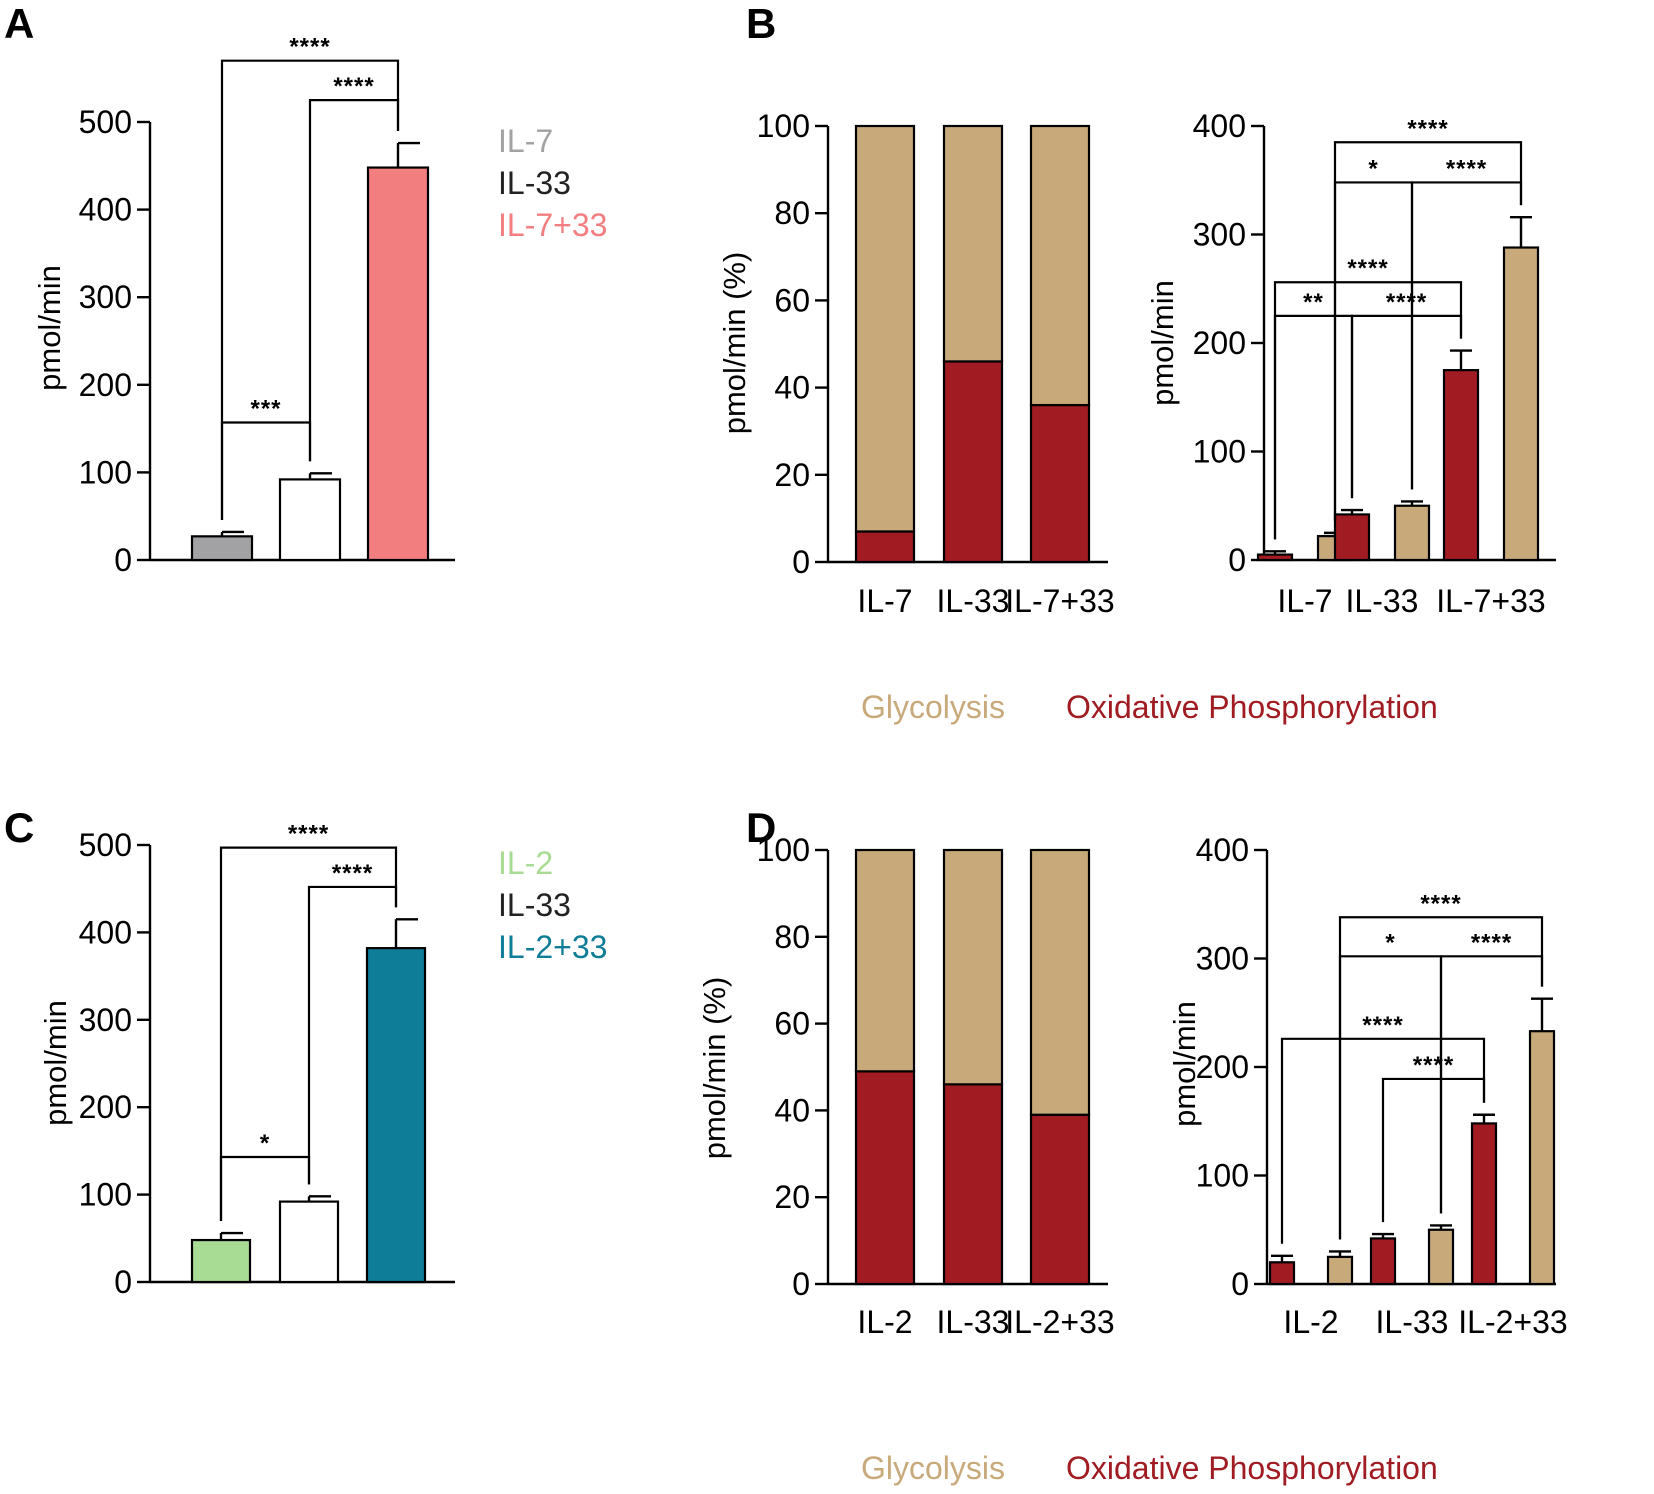 The height and width of the screenshot is (1494, 1654). Describe the element at coordinates (19, 23) in the screenshot. I see `panel-label-a: A` at that location.